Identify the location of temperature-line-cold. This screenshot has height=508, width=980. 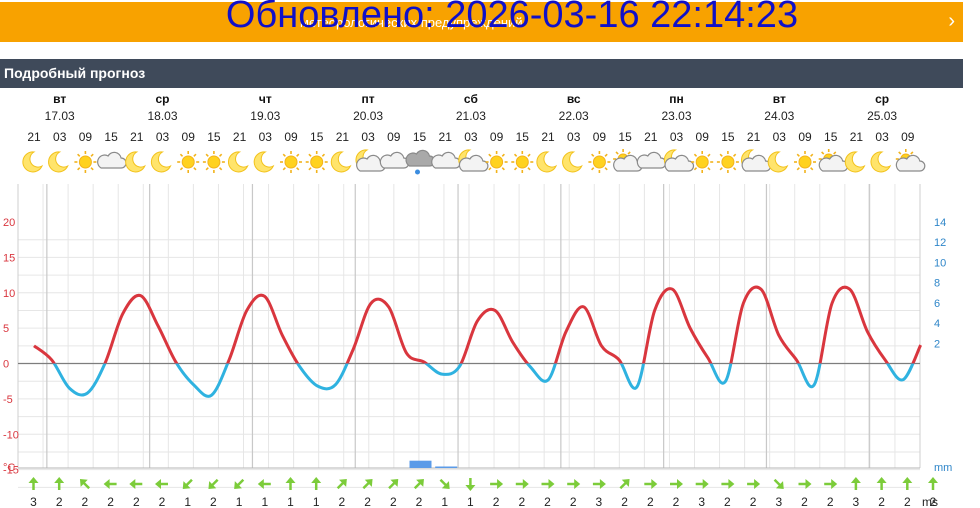
(483, 380).